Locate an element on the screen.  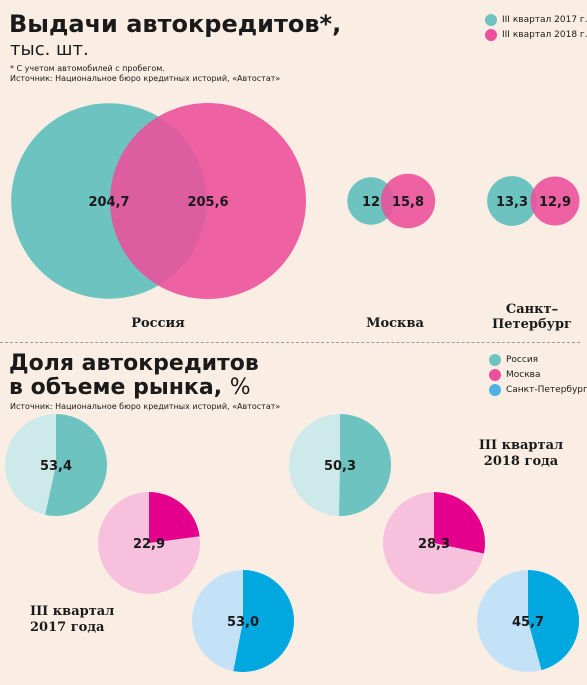
bubble-moscow-2017 is located at coordinates (371, 201).